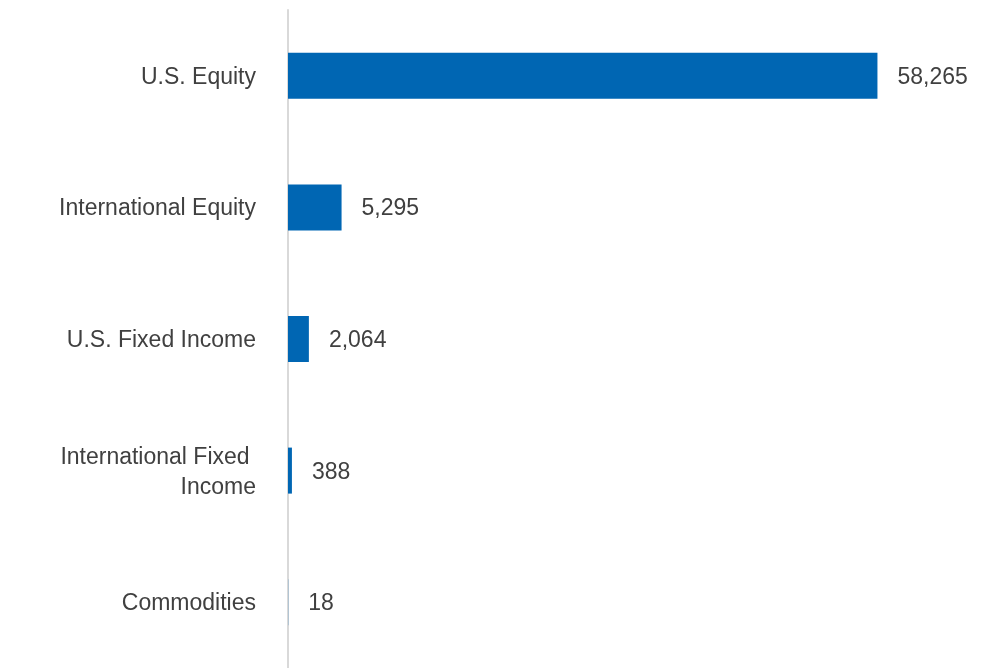 The height and width of the screenshot is (668, 1005). What do you see at coordinates (390, 207) in the screenshot?
I see `data-label: 5,295` at bounding box center [390, 207].